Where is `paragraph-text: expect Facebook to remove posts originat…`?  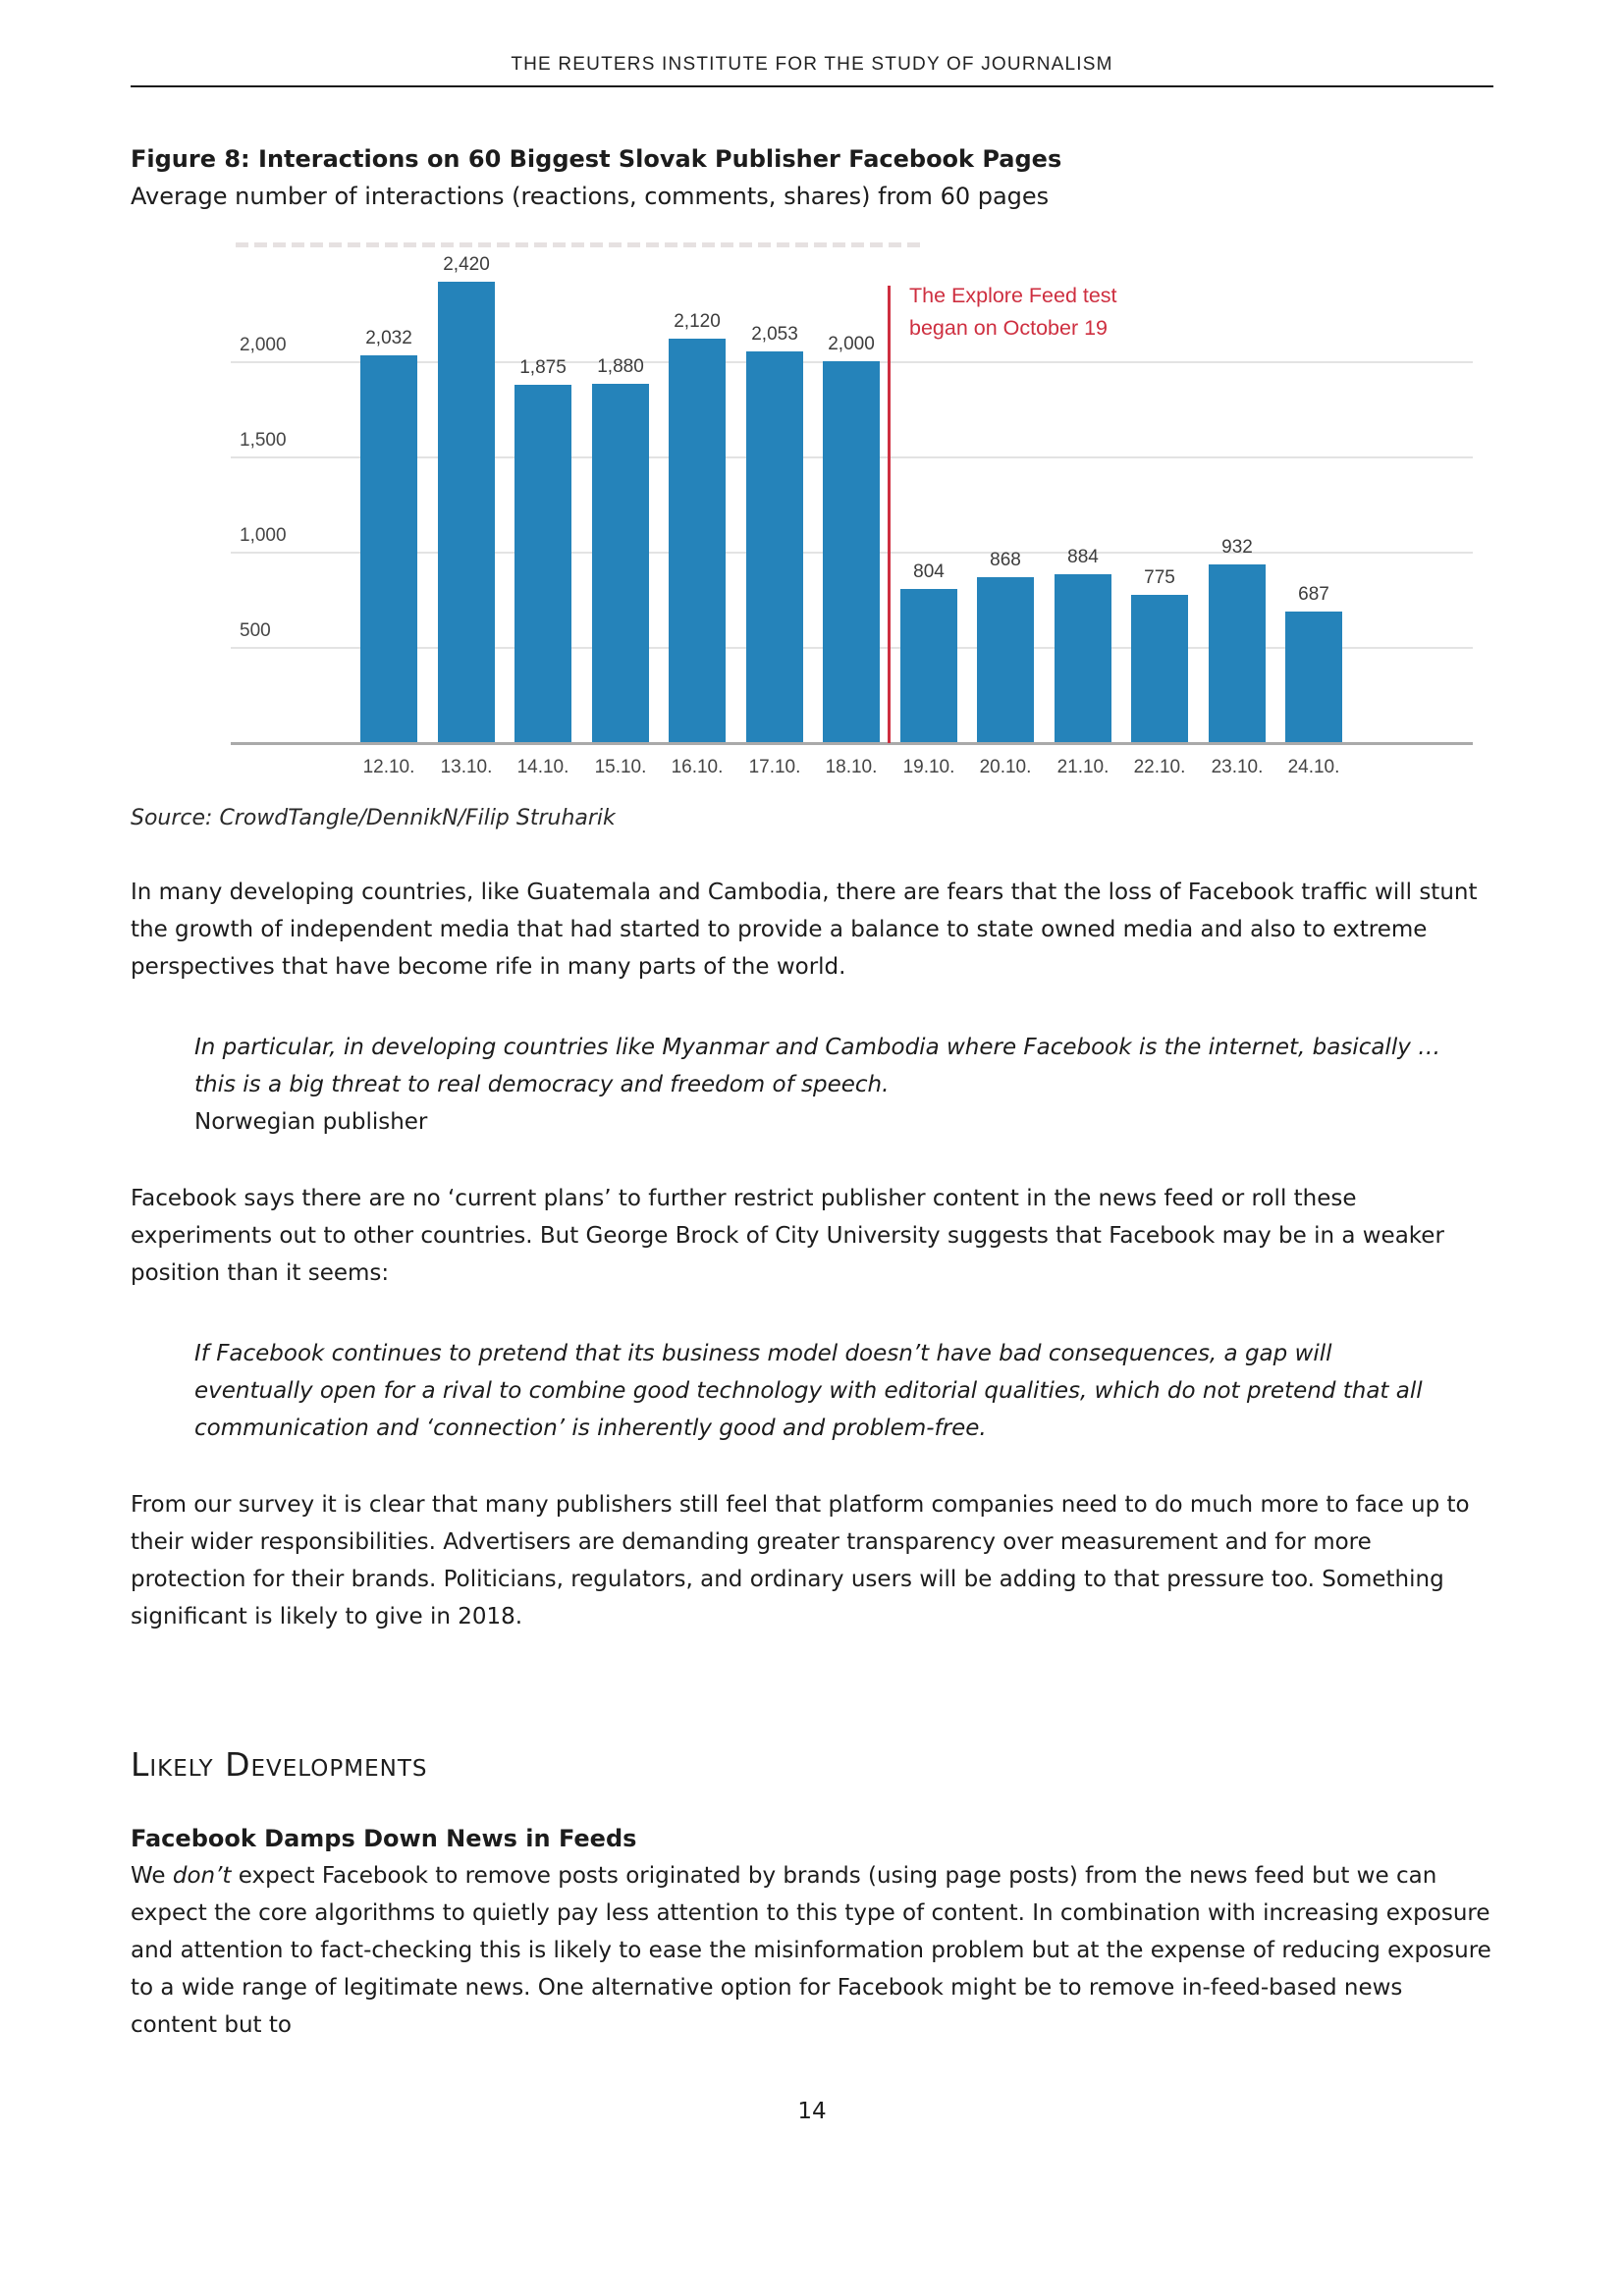 paragraph-text: expect Facebook to remove posts originat… is located at coordinates (811, 1950).